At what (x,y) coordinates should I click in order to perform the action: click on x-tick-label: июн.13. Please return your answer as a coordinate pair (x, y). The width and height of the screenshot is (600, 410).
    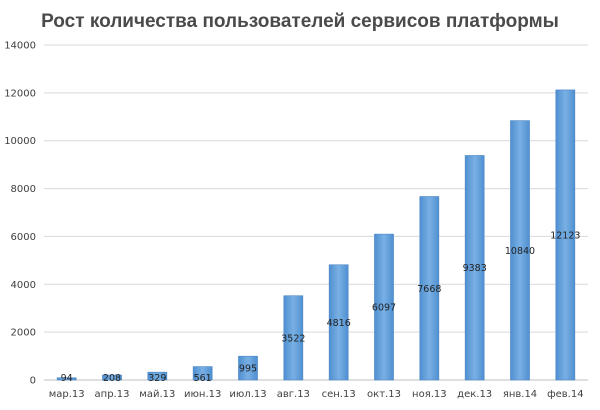
    Looking at the image, I should click on (202, 394).